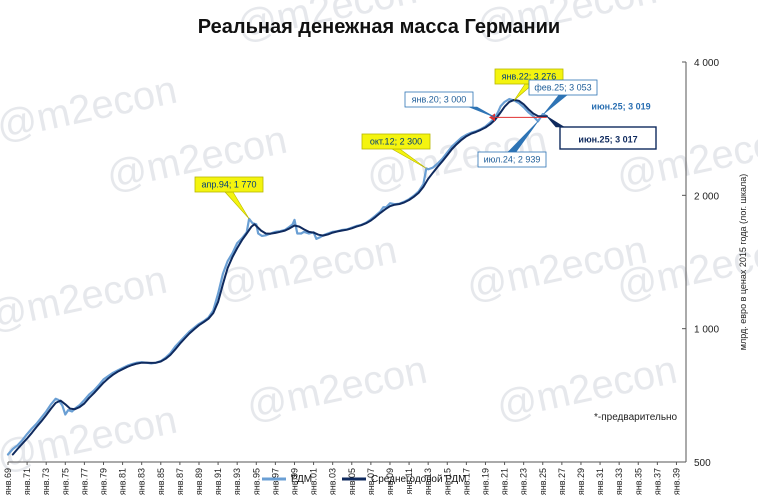 This screenshot has height=496, width=758. What do you see at coordinates (237, 481) in the screenshot?
I see `x-tick-label-12: янв.93` at bounding box center [237, 481].